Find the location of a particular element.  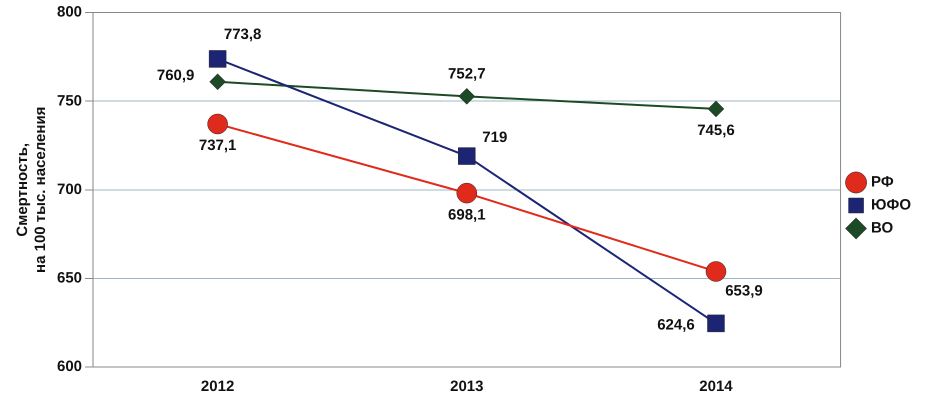

y-tick-label: 650 is located at coordinates (69, 278).